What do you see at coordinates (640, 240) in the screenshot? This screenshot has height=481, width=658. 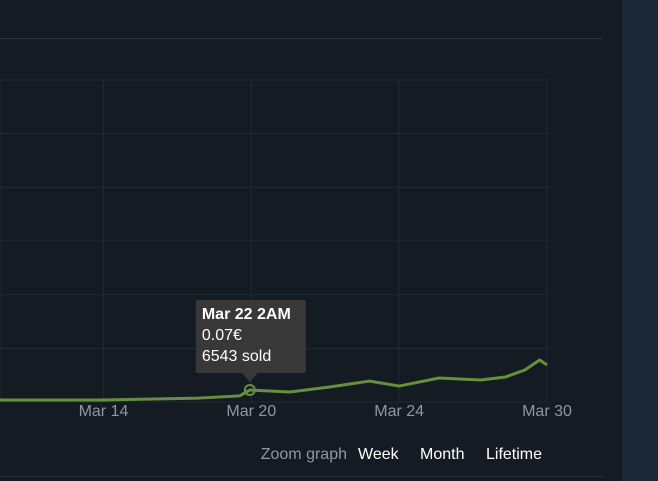 I see `sidebar` at bounding box center [640, 240].